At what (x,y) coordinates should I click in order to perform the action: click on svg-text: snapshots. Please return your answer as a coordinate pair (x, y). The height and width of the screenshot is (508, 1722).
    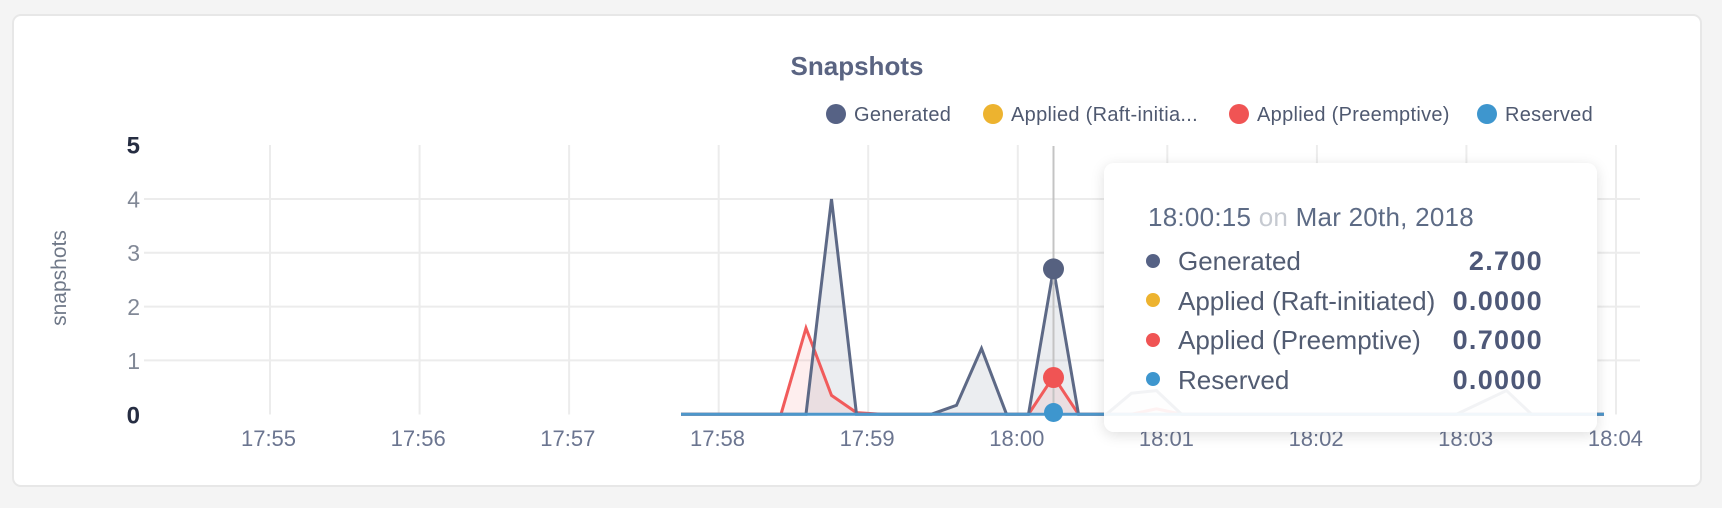
    Looking at the image, I should click on (59, 278).